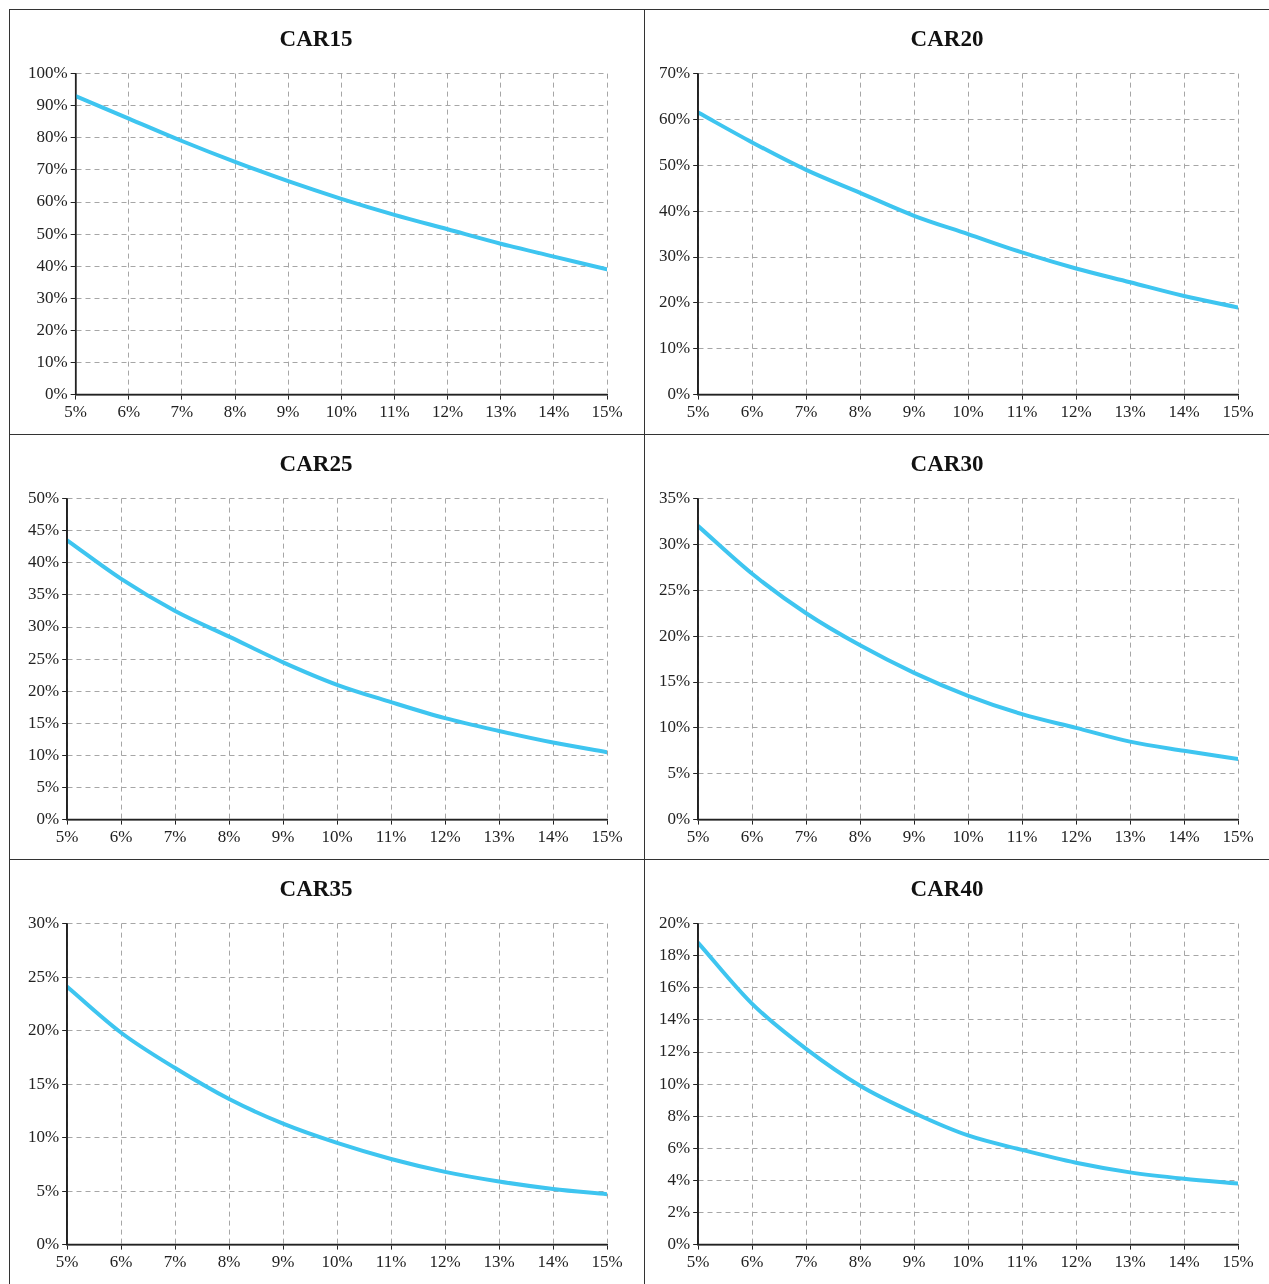  I want to click on y-tick-label: 90%, so click(52, 105).